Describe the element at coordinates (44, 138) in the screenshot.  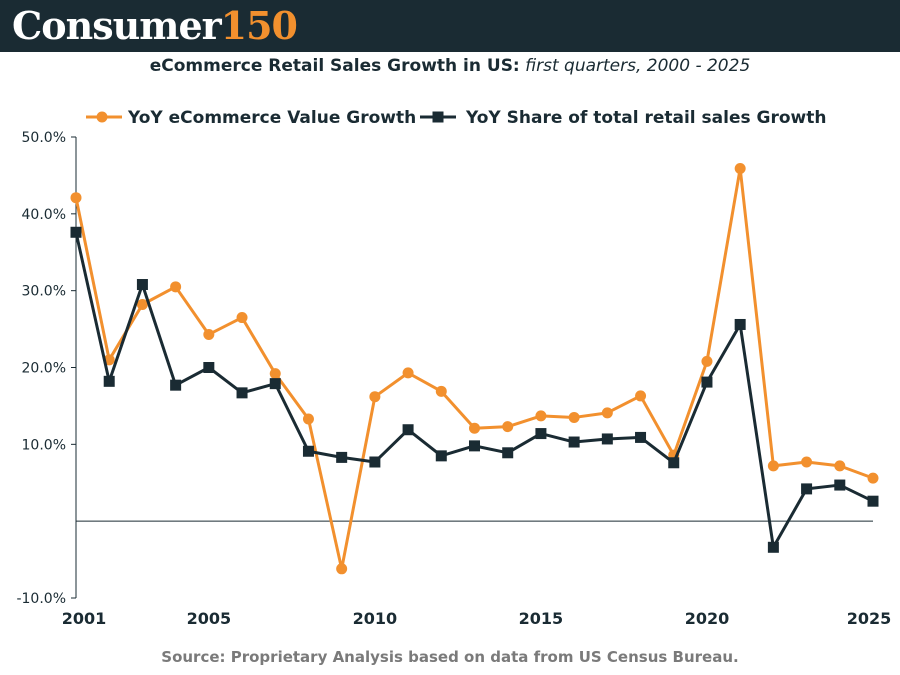
I see `y-tick-label: 50.0%` at that location.